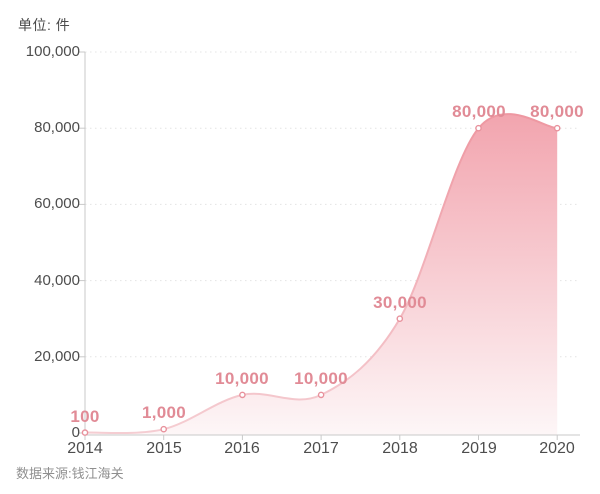 The width and height of the screenshot is (600, 494). Describe the element at coordinates (479, 448) in the screenshot. I see `x-axis-tick-label: 2019` at that location.